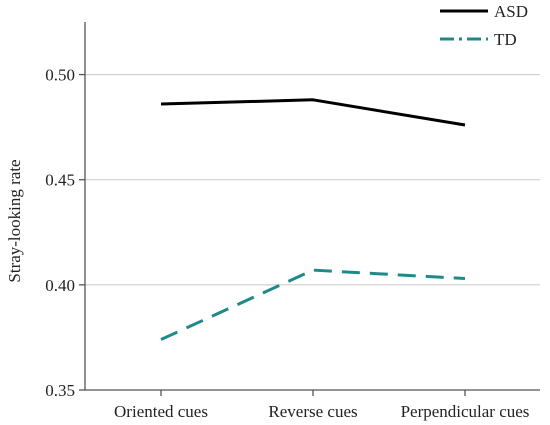  Describe the element at coordinates (511, 11) in the screenshot. I see `legend-label-asd: ASD` at that location.